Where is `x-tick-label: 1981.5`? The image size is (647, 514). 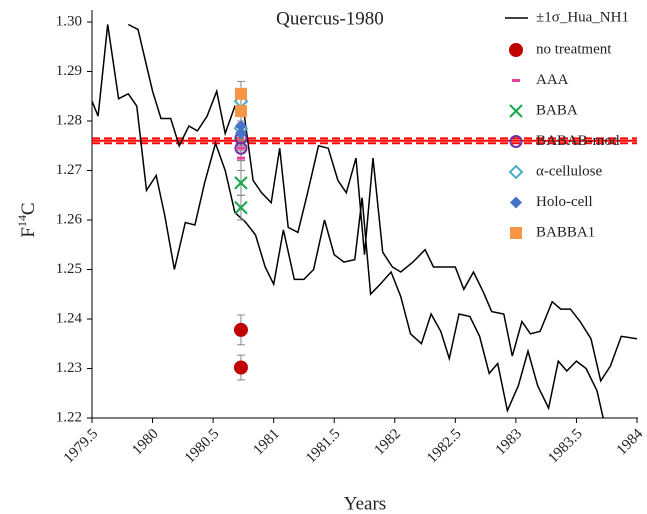 x-tick-label: 1981.5 is located at coordinates (323, 446).